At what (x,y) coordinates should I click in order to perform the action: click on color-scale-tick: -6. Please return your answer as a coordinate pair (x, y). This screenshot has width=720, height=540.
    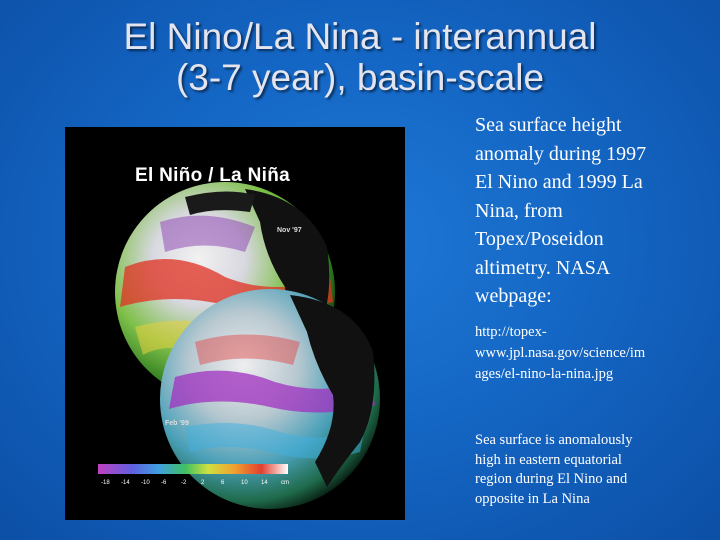
    Looking at the image, I should click on (164, 483).